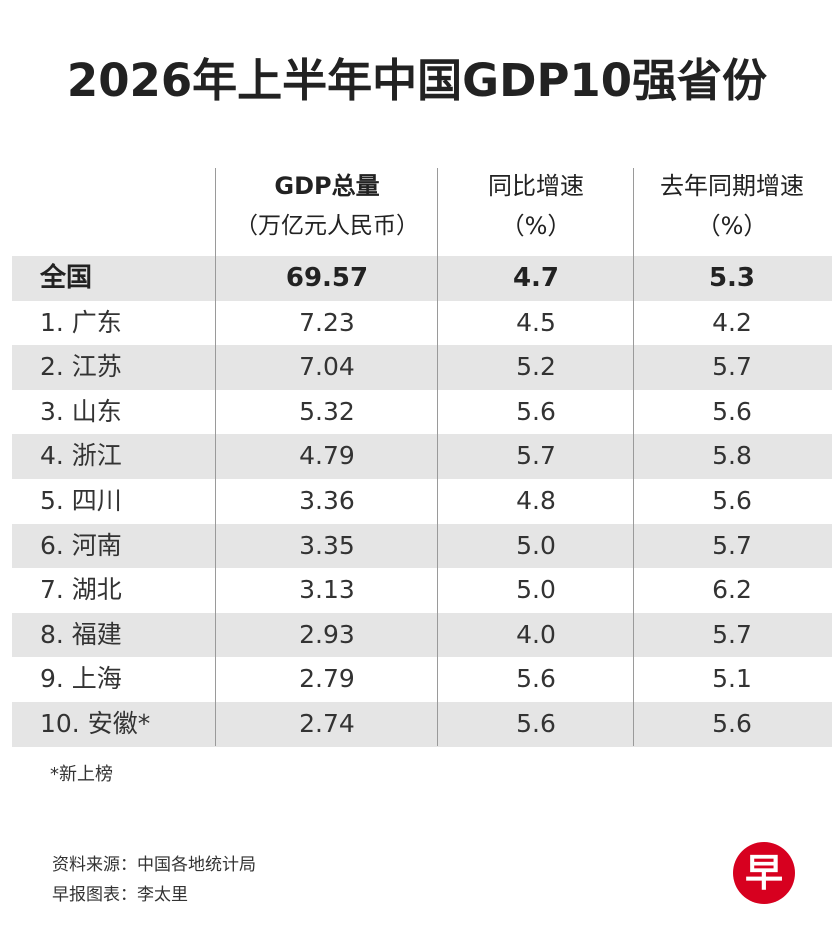 The width and height of the screenshot is (834, 944). Describe the element at coordinates (536, 186) in the screenshot. I see `header-yoy-label: 同比增速` at that location.